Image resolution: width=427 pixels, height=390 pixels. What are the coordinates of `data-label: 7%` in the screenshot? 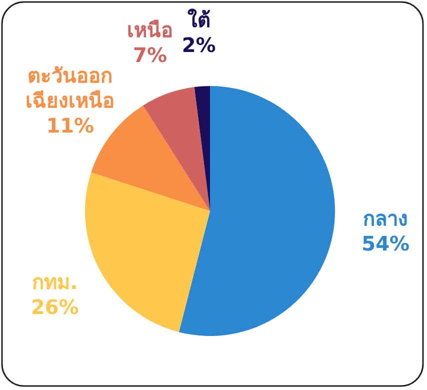 It's located at (150, 55).